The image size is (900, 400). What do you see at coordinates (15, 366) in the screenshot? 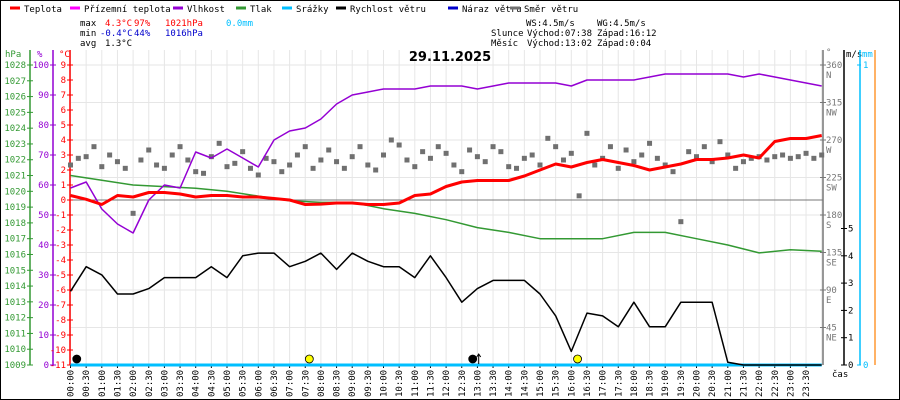
I see `pressure-tick-label: 1009` at bounding box center [15, 366].